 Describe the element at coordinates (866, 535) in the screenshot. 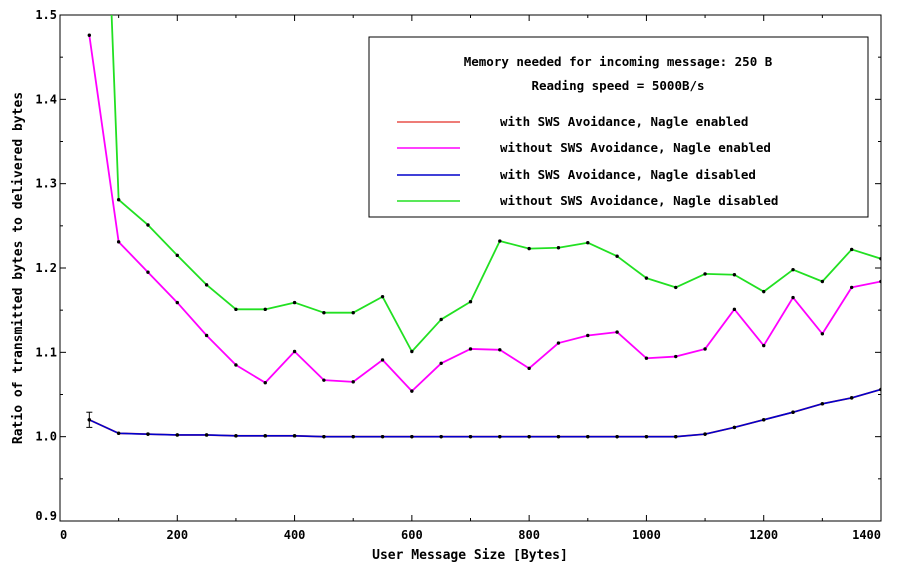

I see `x-tick-label: 1400` at that location.